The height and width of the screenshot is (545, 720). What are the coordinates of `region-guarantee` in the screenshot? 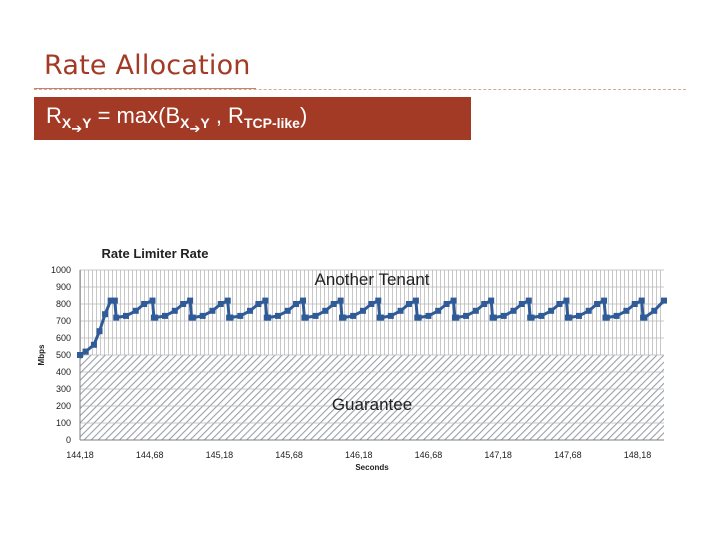 It's located at (372, 397).